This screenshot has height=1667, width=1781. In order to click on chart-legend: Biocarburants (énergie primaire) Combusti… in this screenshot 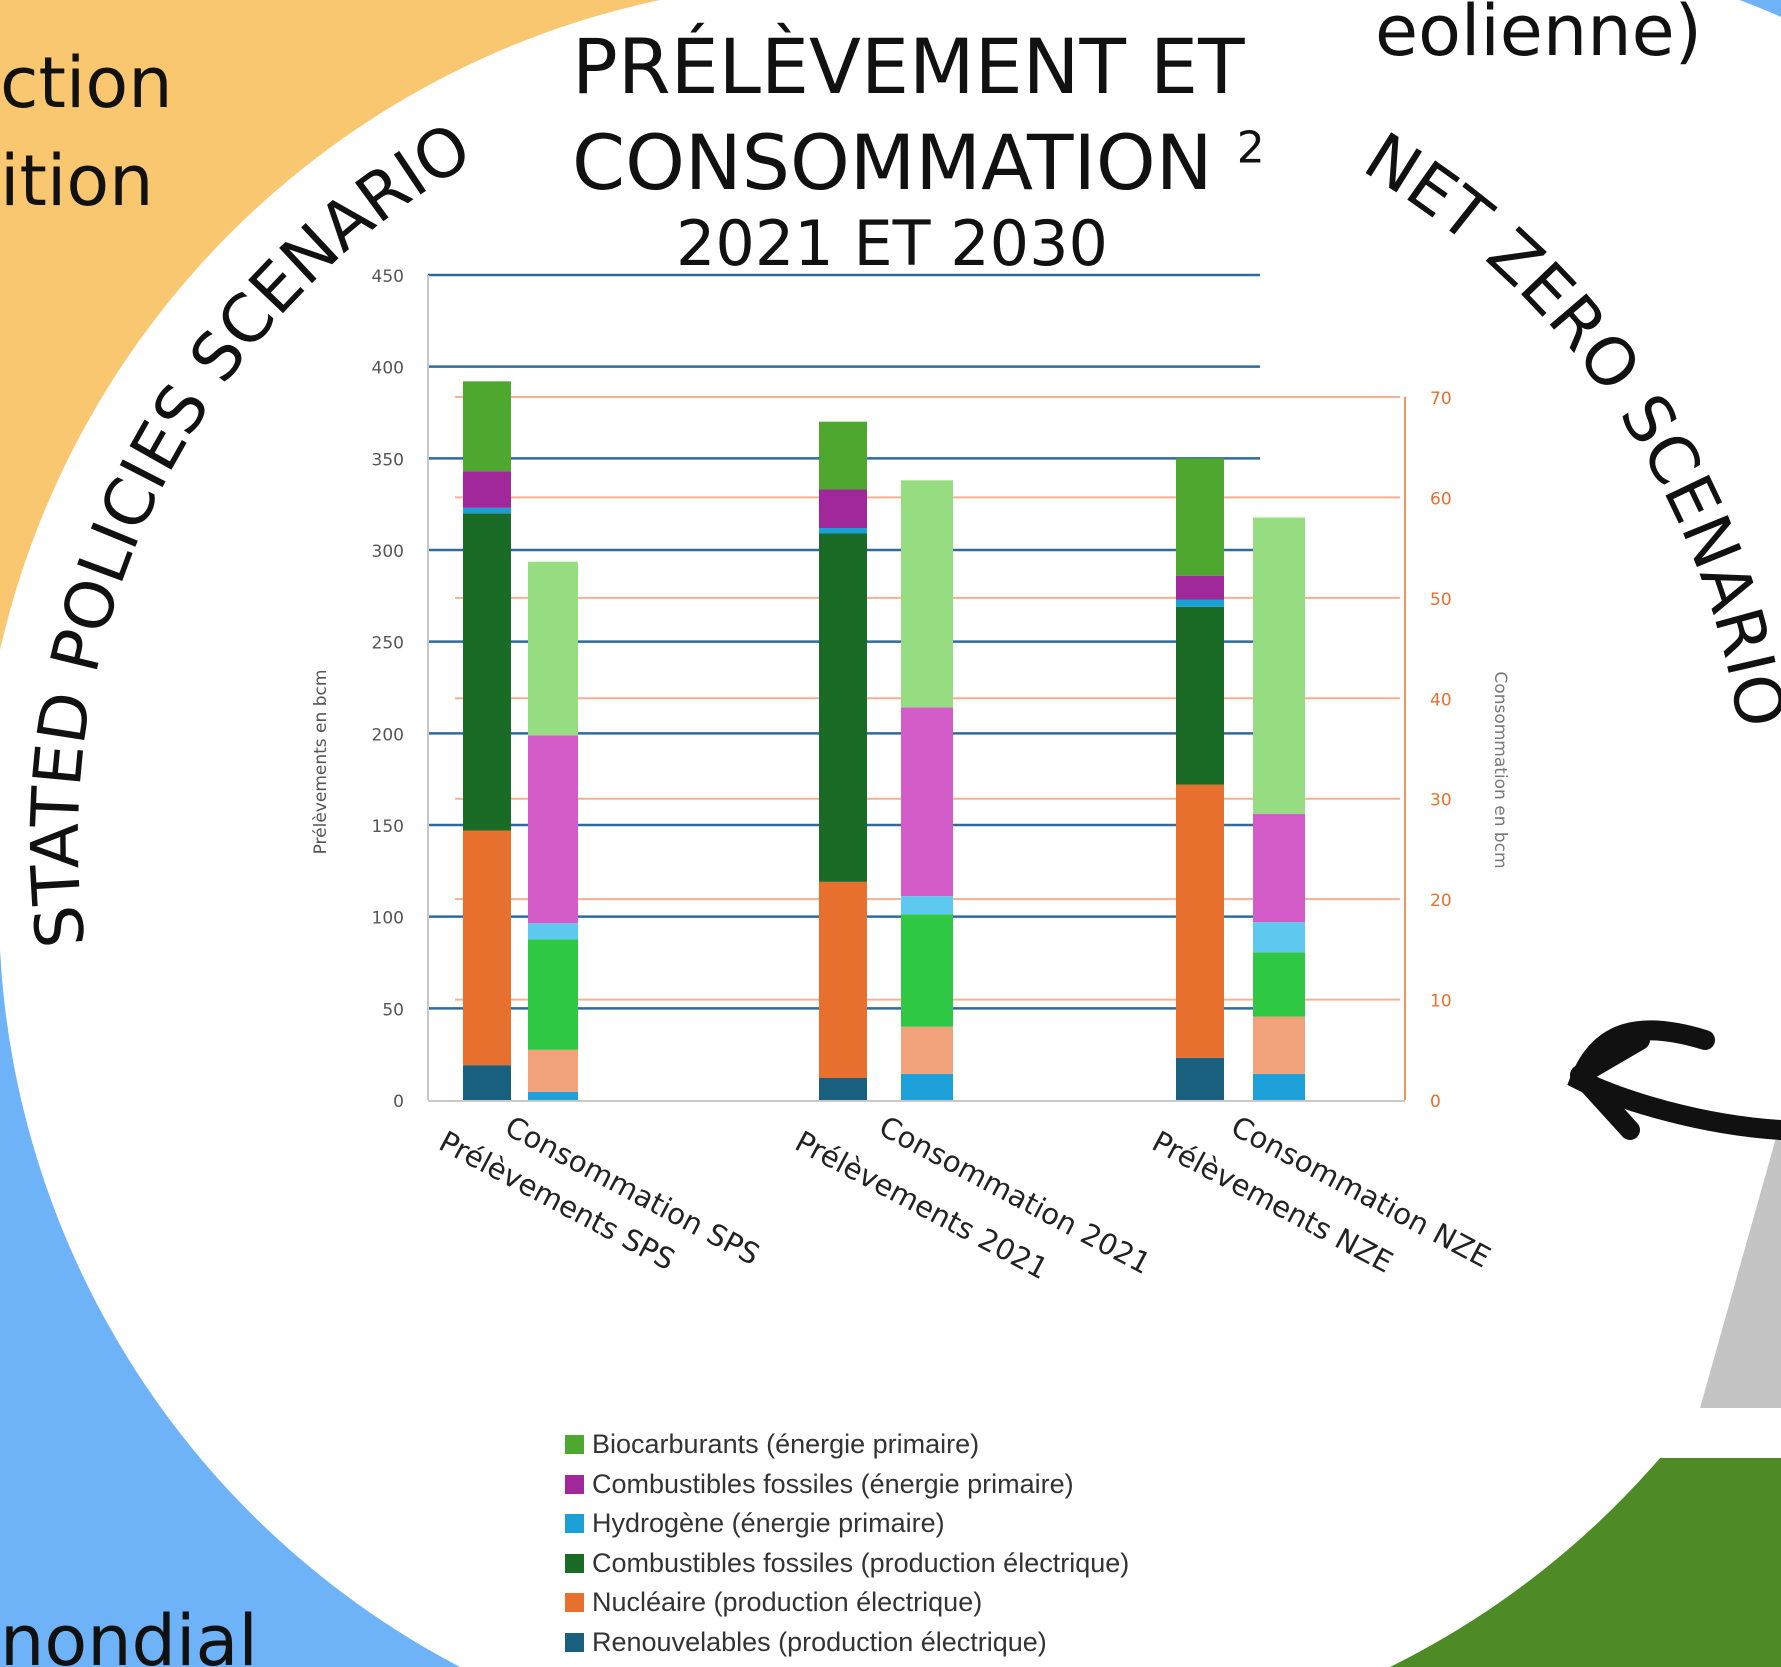, I will do `click(847, 1543)`.